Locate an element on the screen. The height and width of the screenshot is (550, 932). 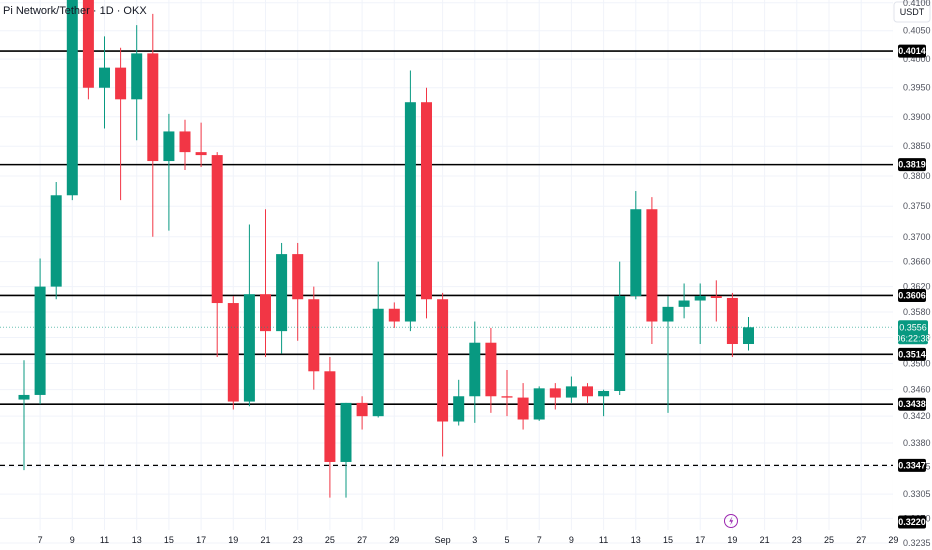
y-tick-label: 0.3750 is located at coordinates (917, 206).